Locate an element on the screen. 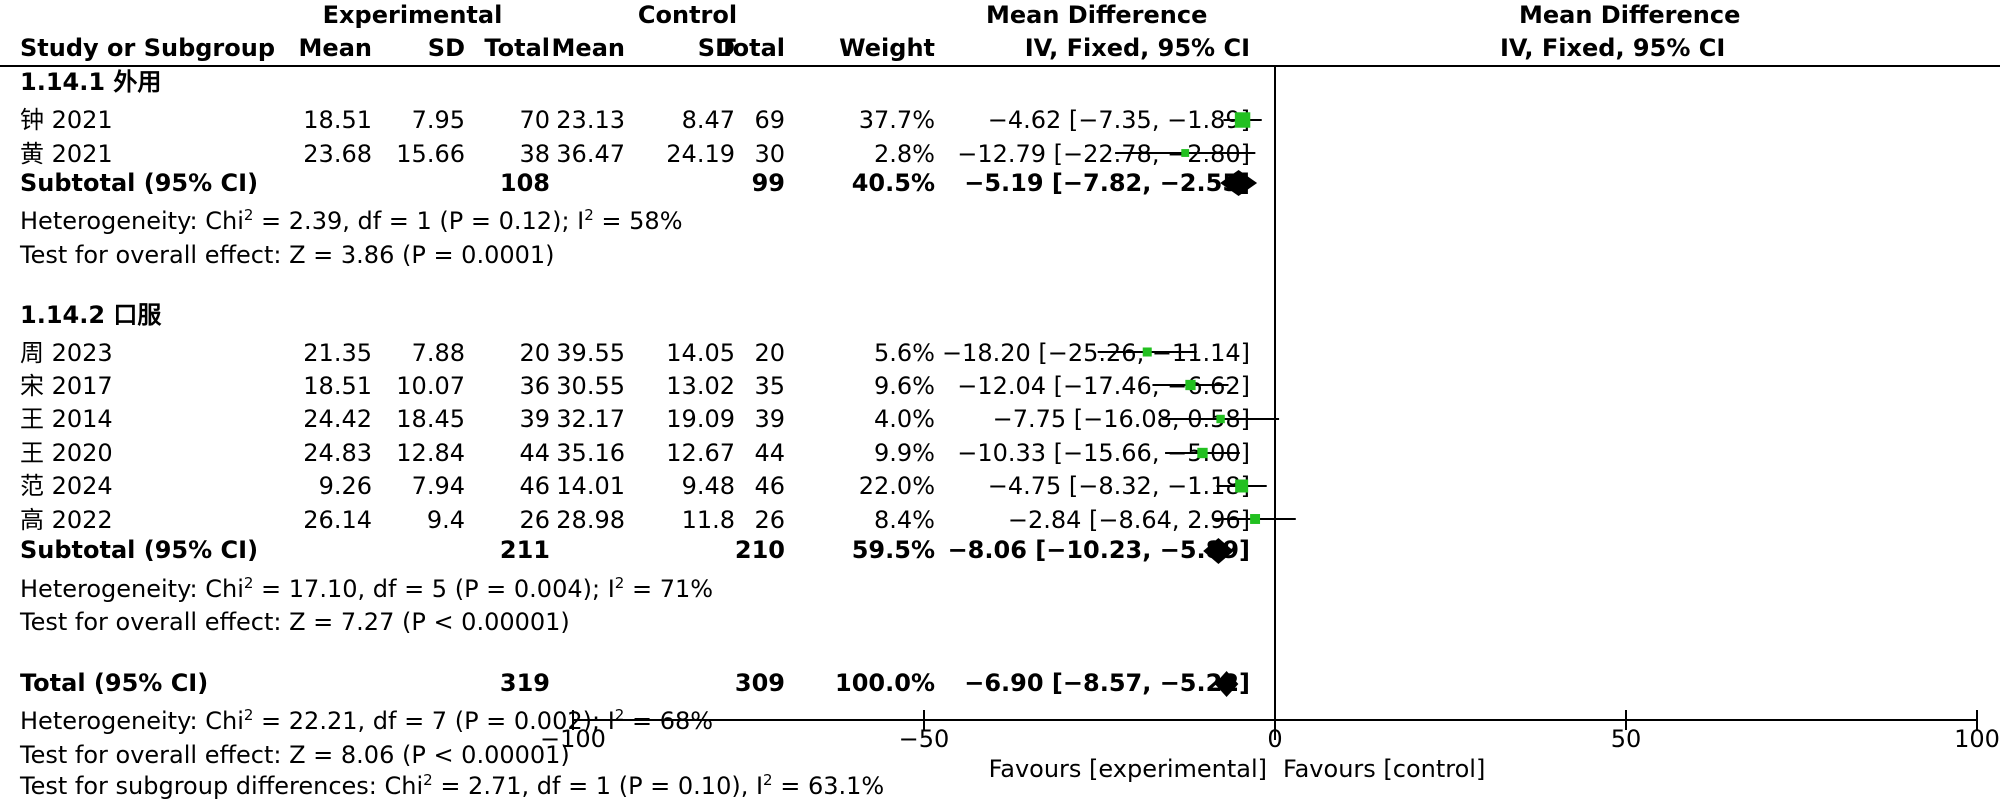 This screenshot has height=801, width=2000. exp-mean: 24.83 is located at coordinates (337, 453).